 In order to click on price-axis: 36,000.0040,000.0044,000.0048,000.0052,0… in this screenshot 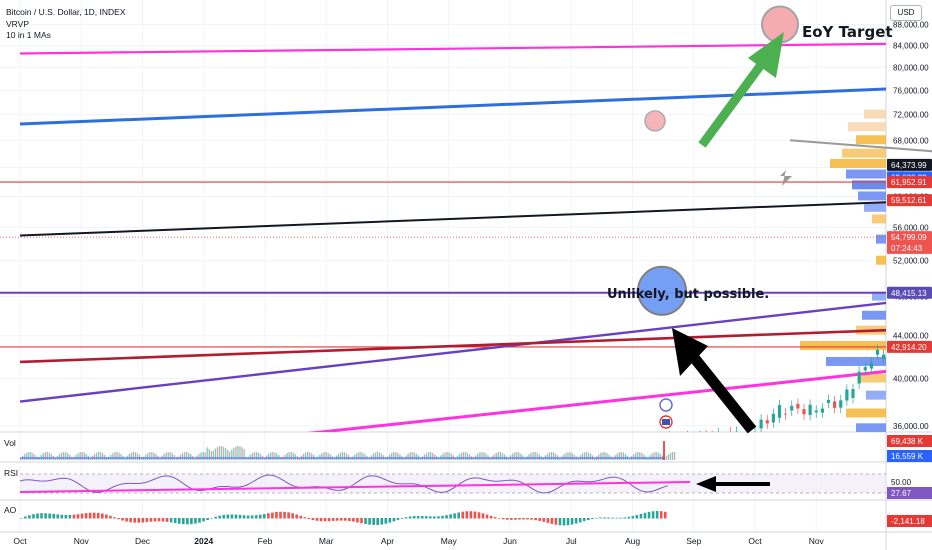, I will do `click(909, 274)`.